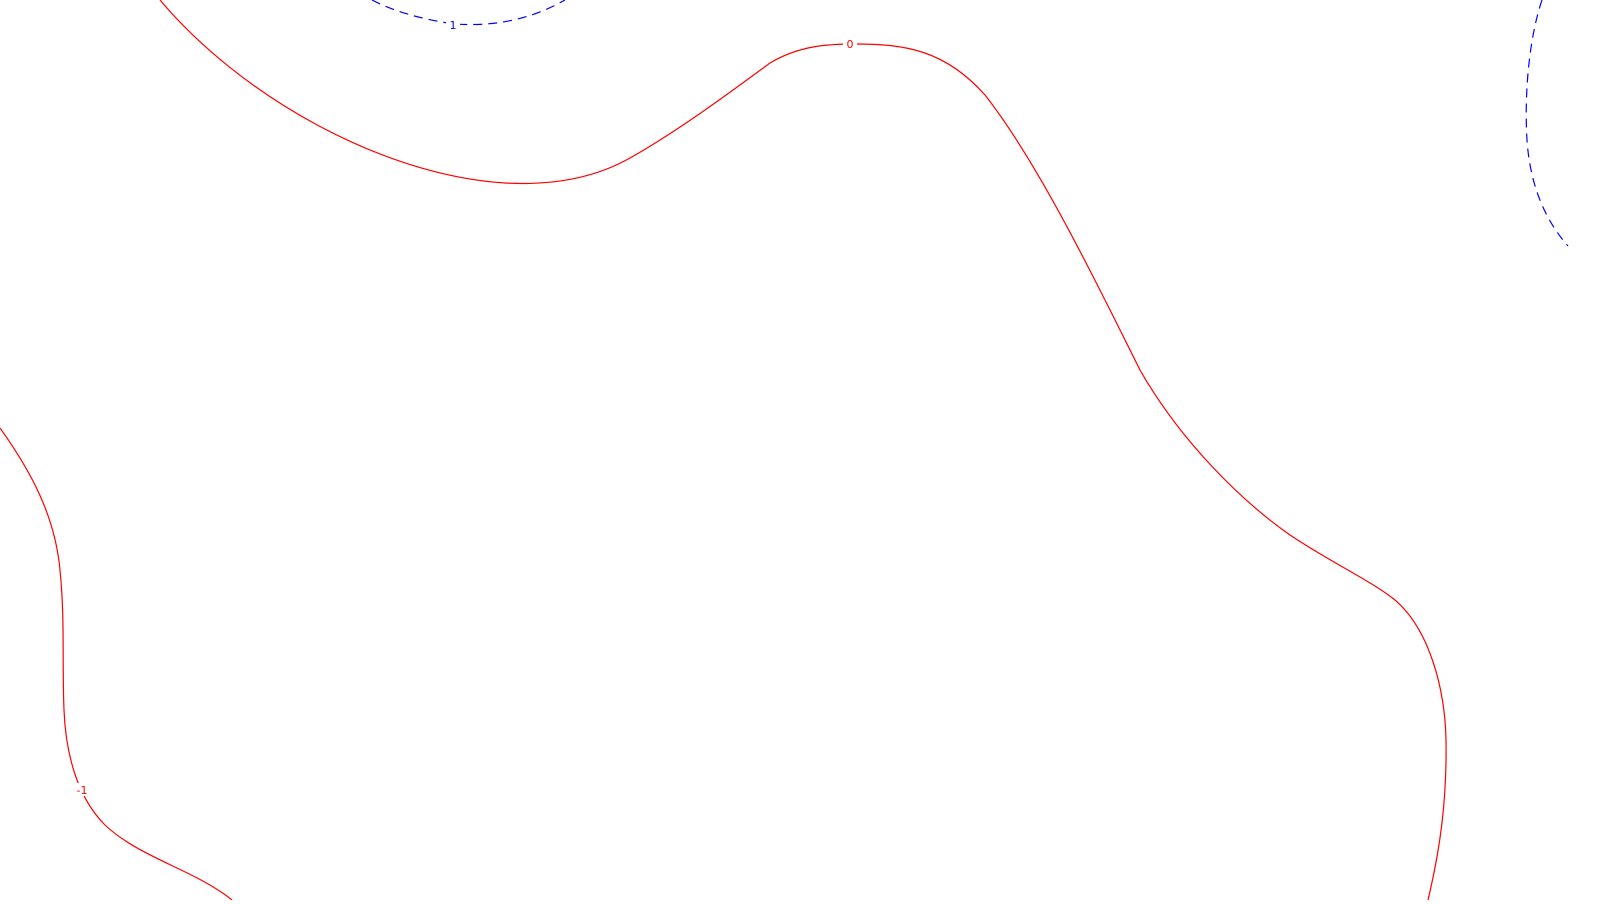 This screenshot has height=904, width=1600. I want to click on contour-line-neg-one, so click(116, 664).